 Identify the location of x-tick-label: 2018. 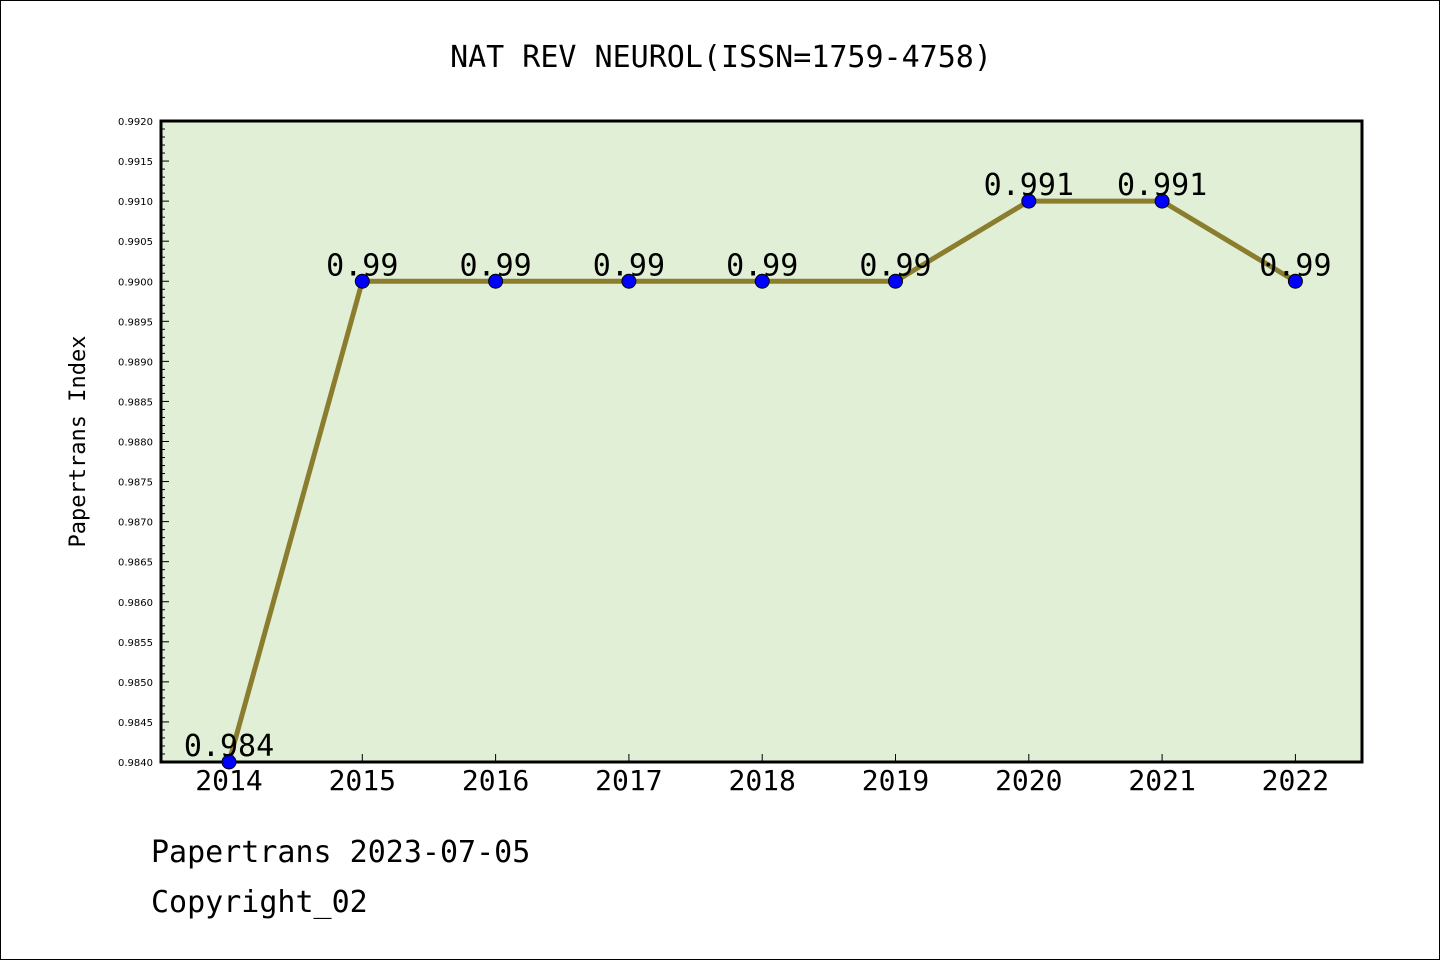
(761, 780).